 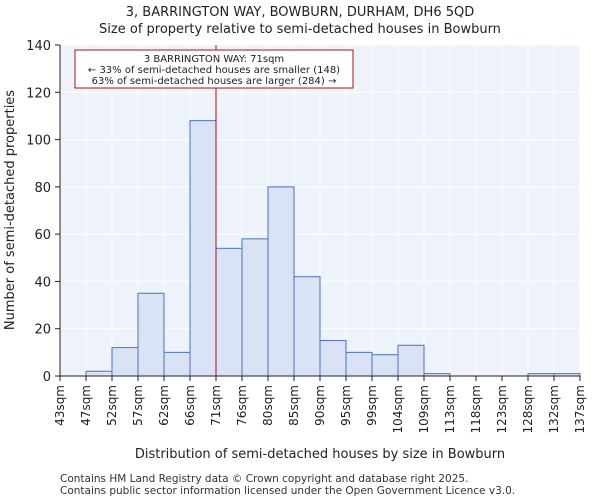 What do you see at coordinates (528, 409) in the screenshot?
I see `x-tick-label-128sqm: 128sqm` at bounding box center [528, 409].